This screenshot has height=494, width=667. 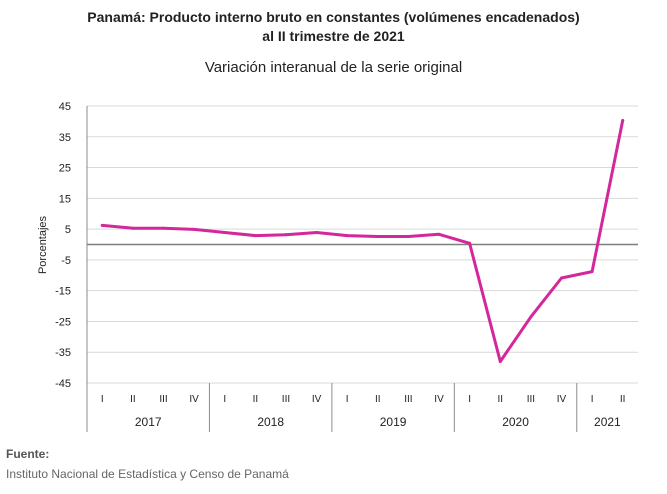 What do you see at coordinates (43, 244) in the screenshot?
I see `y-axis-label: Porcentajes` at bounding box center [43, 244].